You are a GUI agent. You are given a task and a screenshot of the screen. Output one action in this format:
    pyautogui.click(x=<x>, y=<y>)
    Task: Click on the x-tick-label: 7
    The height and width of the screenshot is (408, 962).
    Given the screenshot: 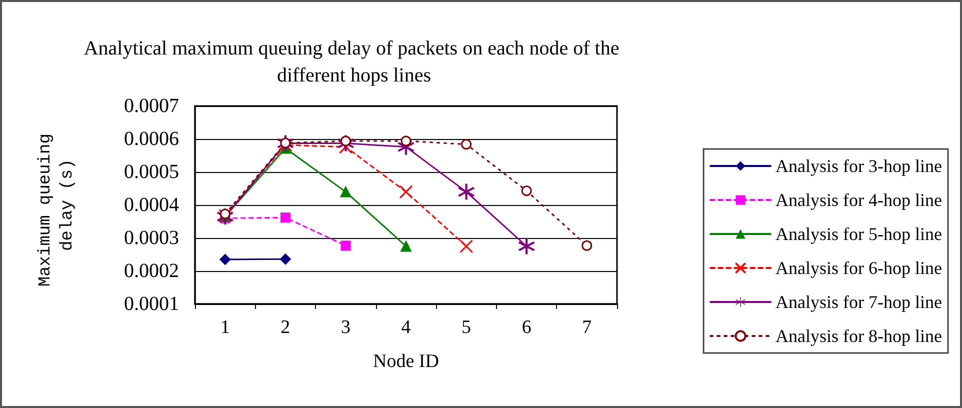 What is the action you would take?
    pyautogui.click(x=587, y=327)
    